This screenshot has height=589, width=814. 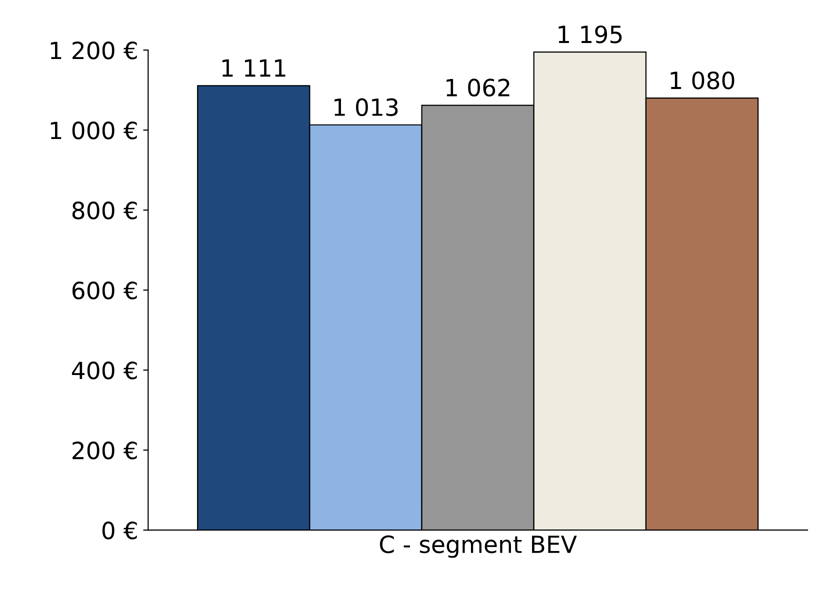 What do you see at coordinates (93, 51) in the screenshot?
I see `y-tick-label: 1 200 €` at bounding box center [93, 51].